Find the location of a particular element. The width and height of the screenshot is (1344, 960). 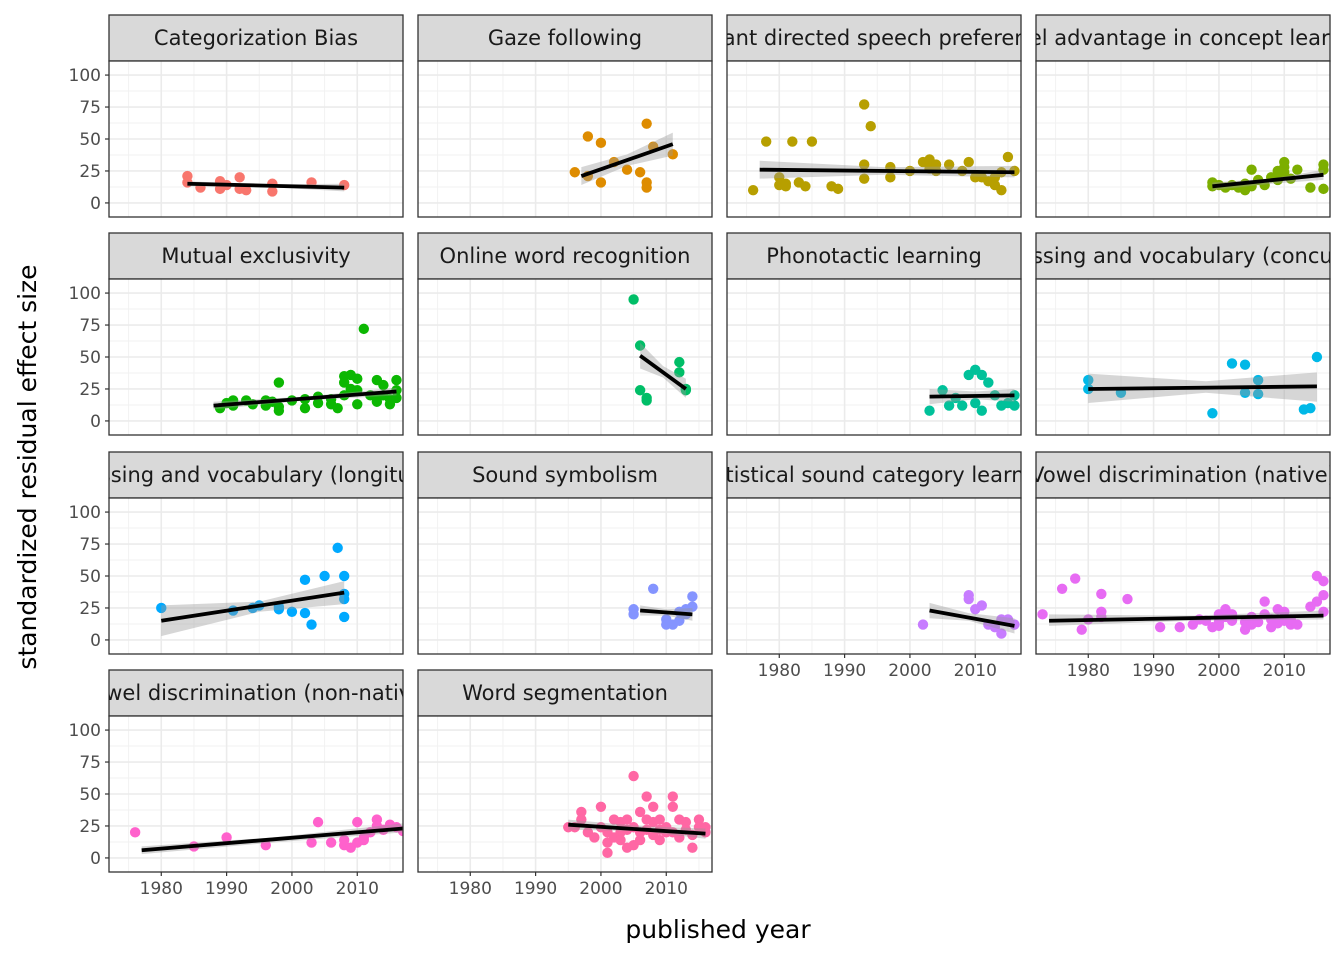

facet-panel: Word segmentation 1980 1990 2000 2010 is located at coordinates (565, 784).